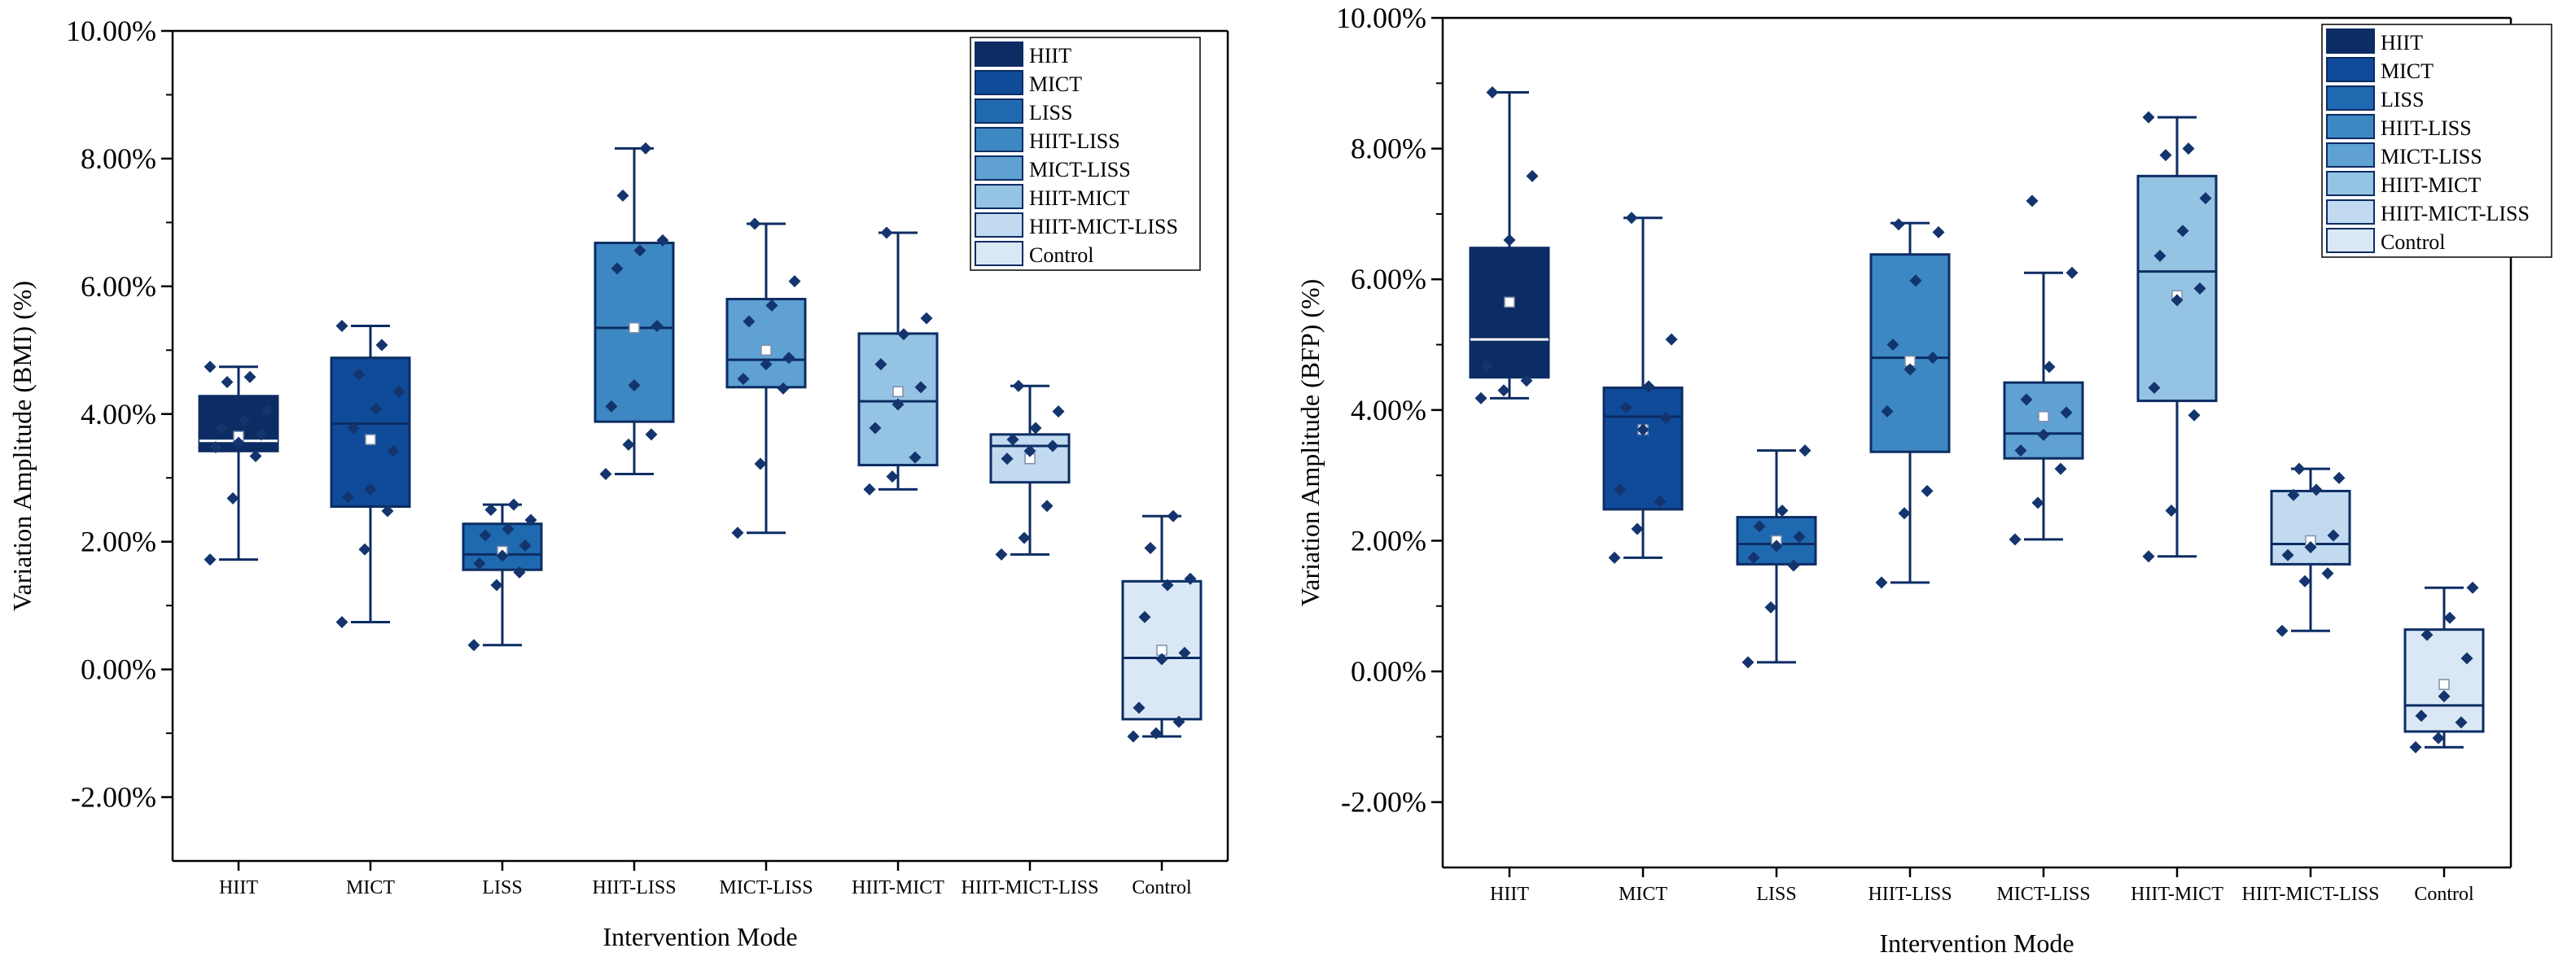 Image resolution: width=2576 pixels, height=970 pixels. I want to click on x-tick-label: MICT, so click(1643, 894).